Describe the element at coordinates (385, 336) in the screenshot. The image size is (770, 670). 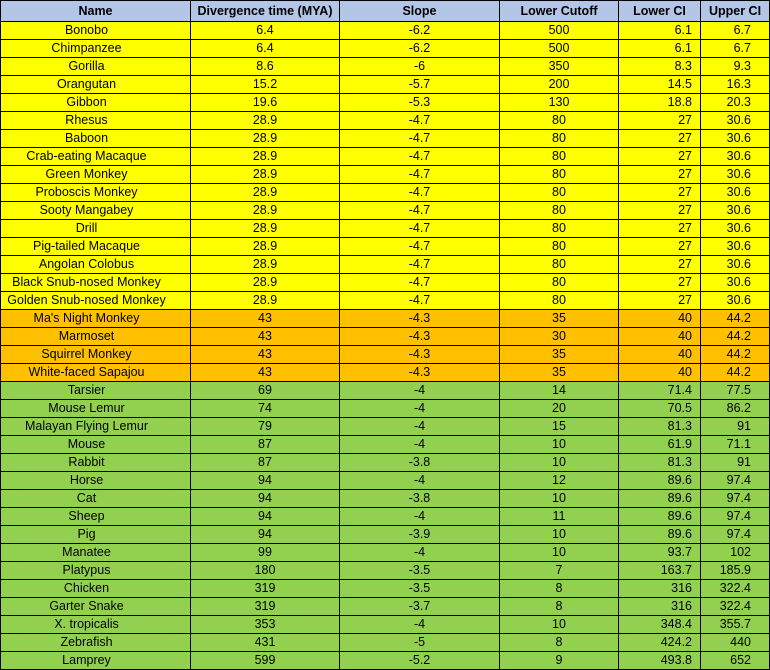
I see `table-row: Marmoset 43 -4.3 30 40 44.2` at that location.